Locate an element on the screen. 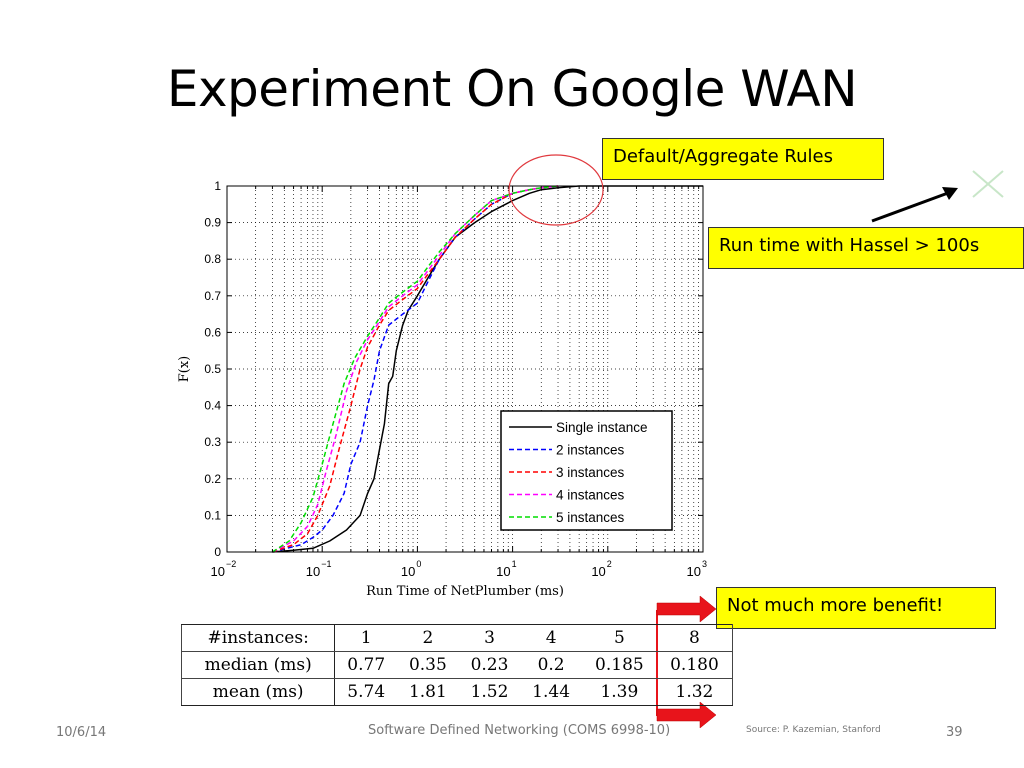 The image size is (1024, 768). legend-label: 5 instances is located at coordinates (590, 517).